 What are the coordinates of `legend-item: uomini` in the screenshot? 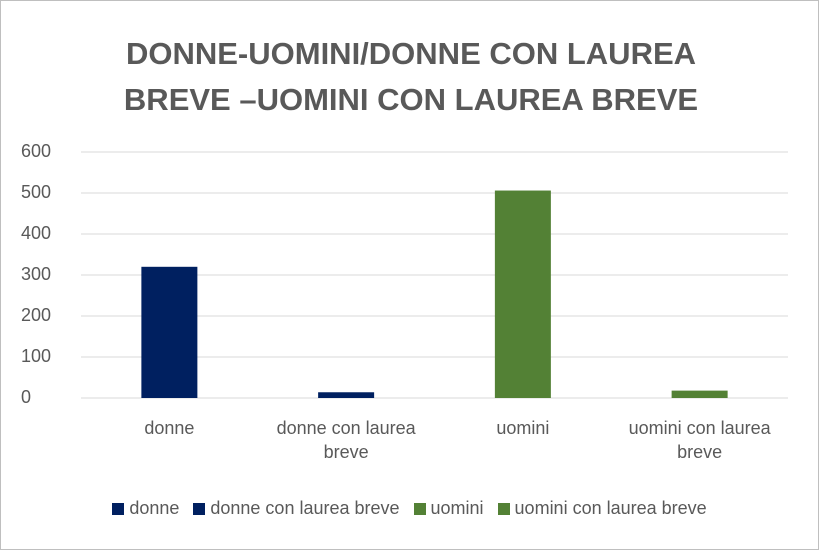 It's located at (448, 508).